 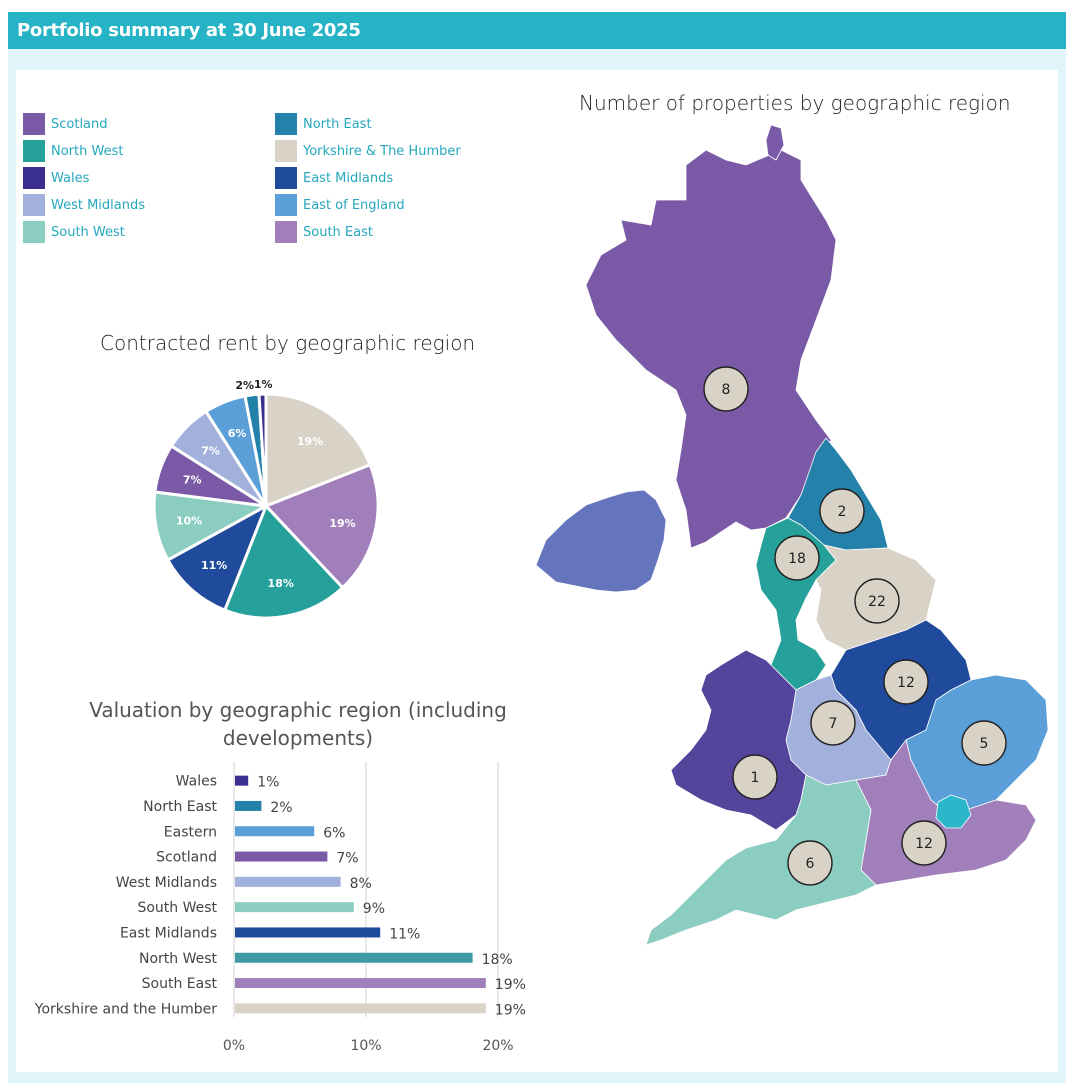 I want to click on y-category-label: South East, so click(x=180, y=984).